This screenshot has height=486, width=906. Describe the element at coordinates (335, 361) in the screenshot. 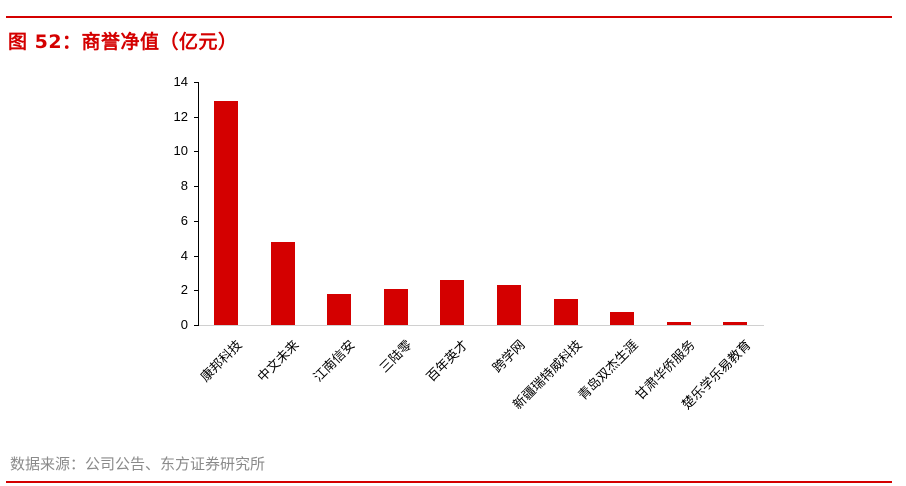

I see `x-tick-label: 江南信安` at that location.